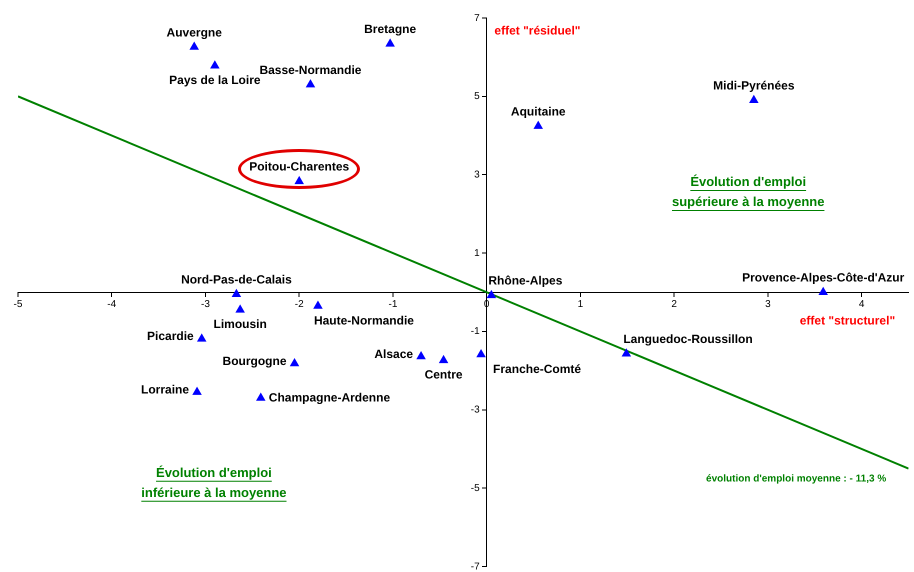 The width and height of the screenshot is (914, 572). Describe the element at coordinates (390, 29) in the screenshot. I see `annotation: Bretagne` at that location.